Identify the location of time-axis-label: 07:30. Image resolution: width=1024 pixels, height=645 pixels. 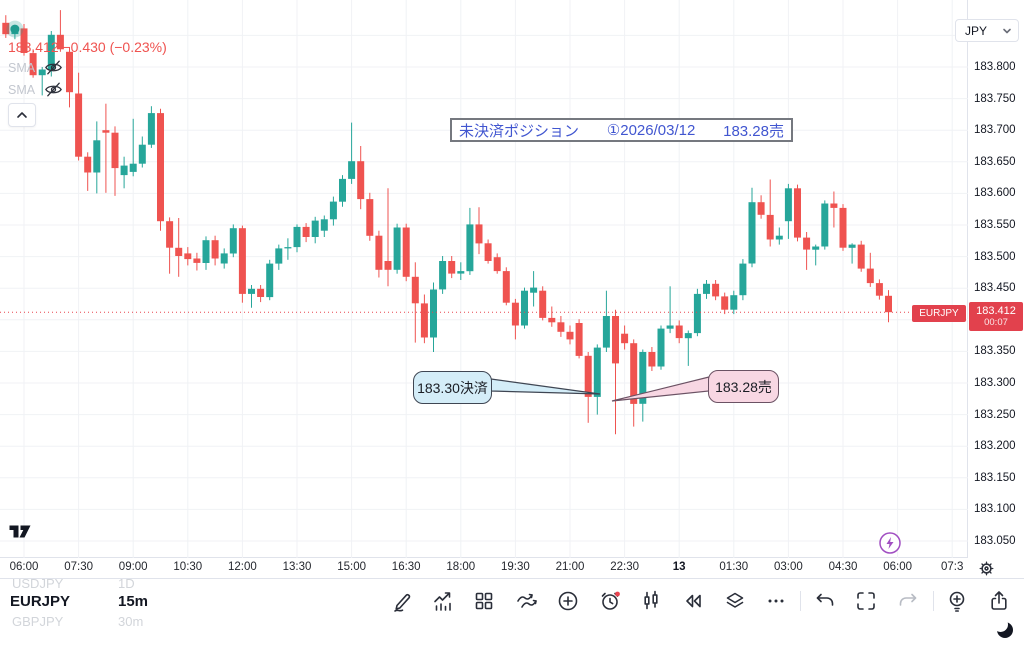
(78, 567).